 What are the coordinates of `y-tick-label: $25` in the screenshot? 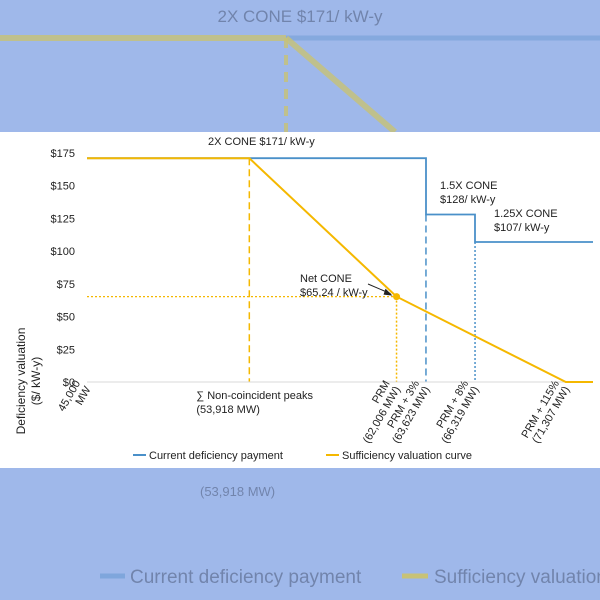 It's located at (66, 350).